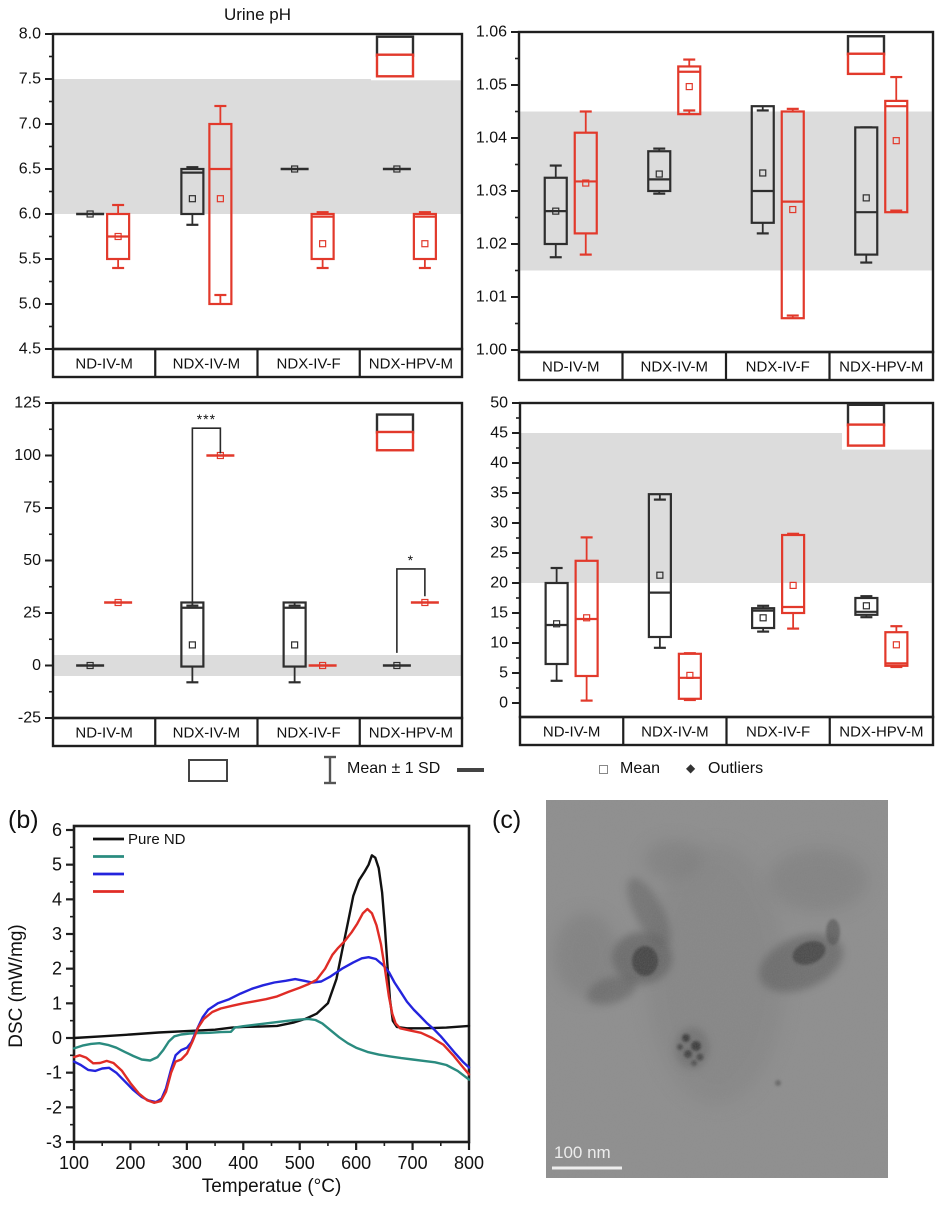 The image size is (940, 1208). What do you see at coordinates (30, 259) in the screenshot?
I see `y-tick-label: 5.5` at bounding box center [30, 259].